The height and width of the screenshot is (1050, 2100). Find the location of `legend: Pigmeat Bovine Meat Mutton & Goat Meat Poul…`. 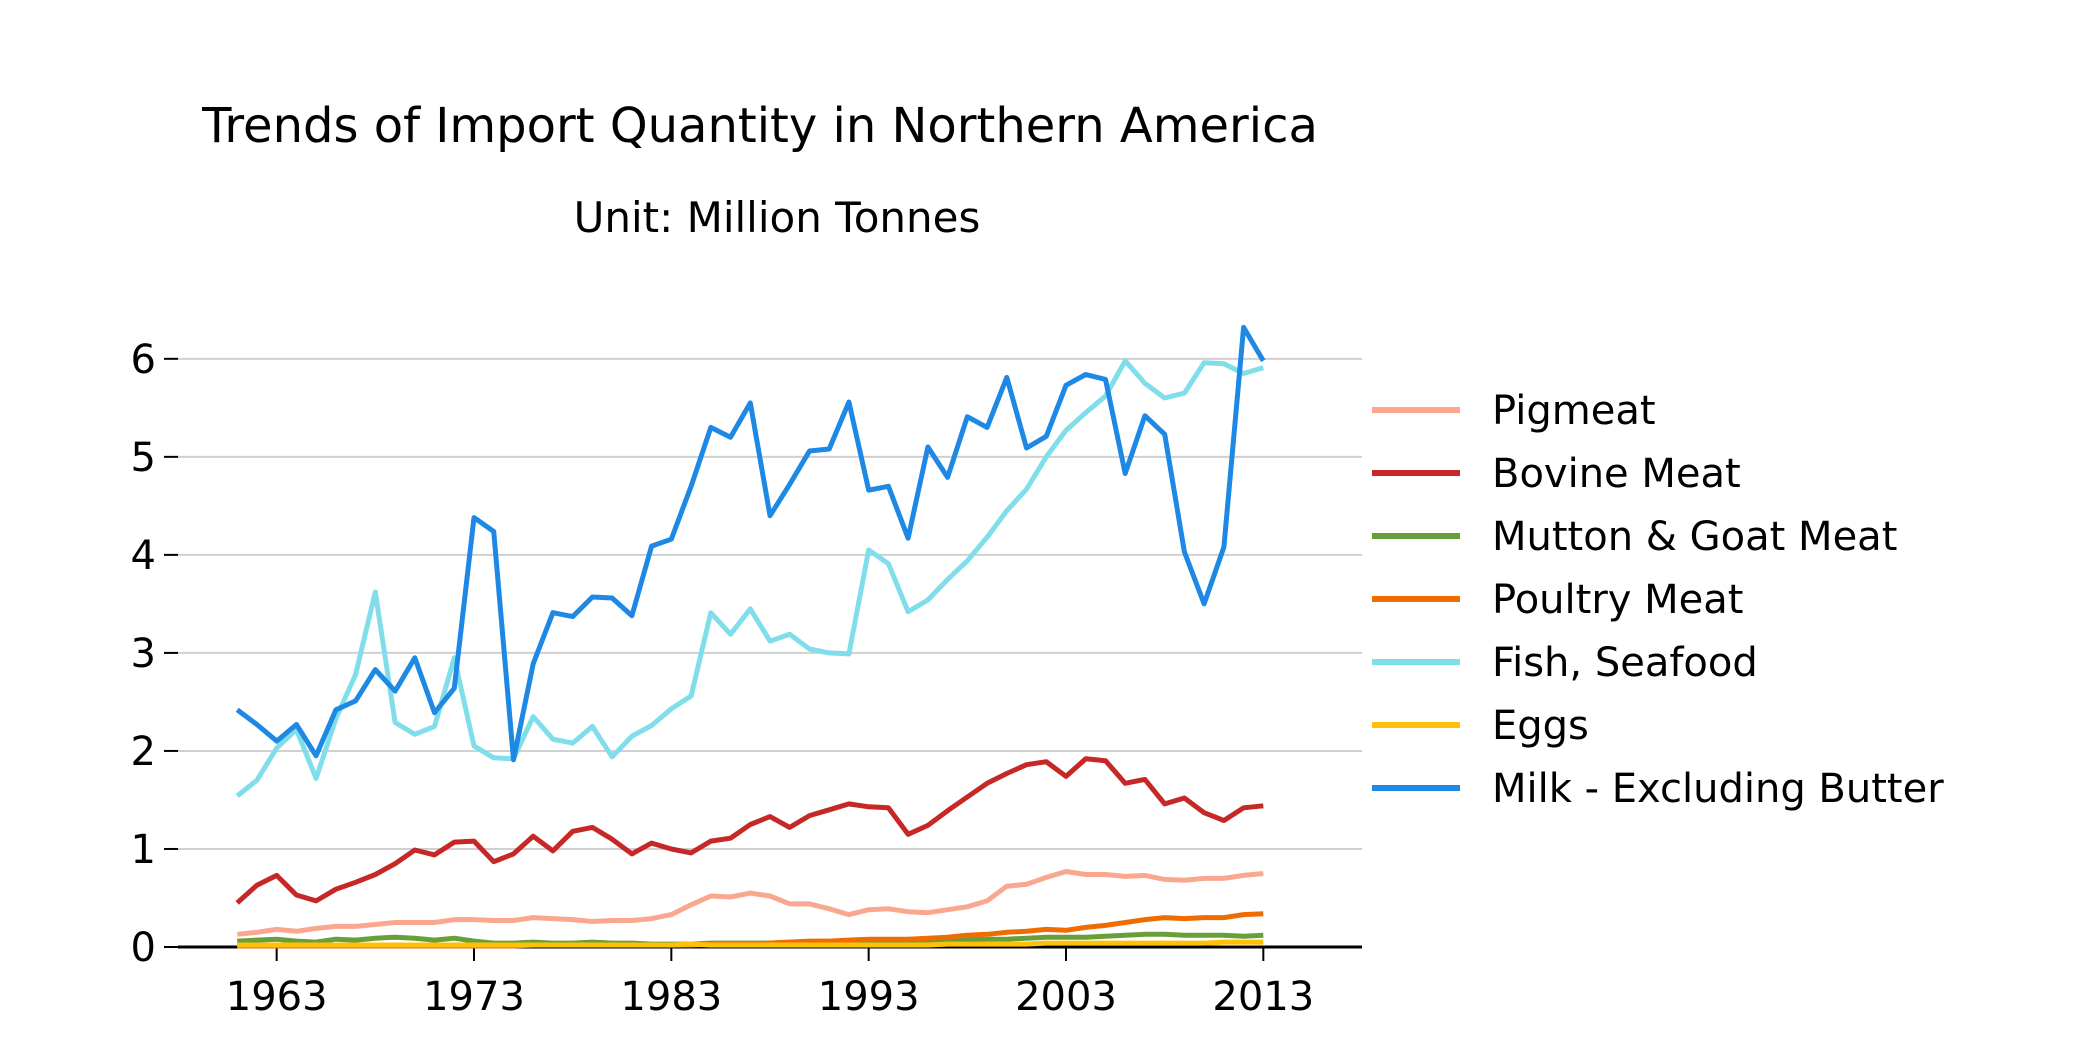

legend: Pigmeat Bovine Meat Mutton & Goat Meat Poul… is located at coordinates (1658, 600).